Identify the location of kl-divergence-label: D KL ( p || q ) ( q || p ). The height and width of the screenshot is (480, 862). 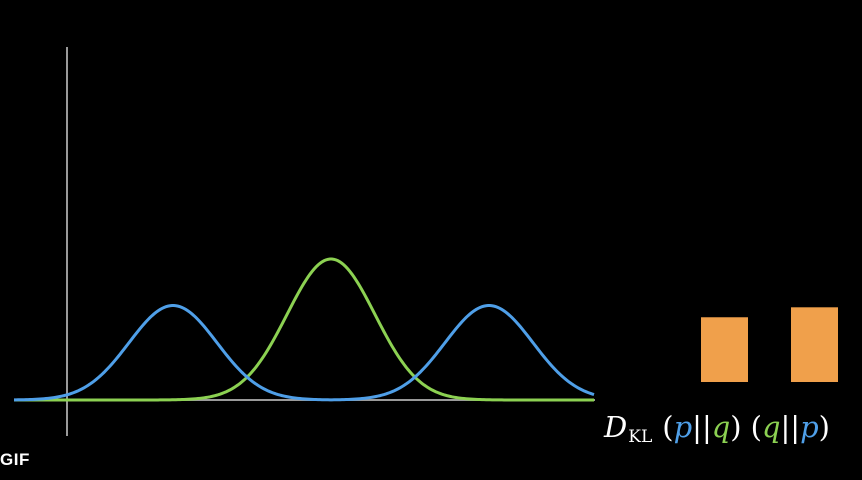
(717, 432).